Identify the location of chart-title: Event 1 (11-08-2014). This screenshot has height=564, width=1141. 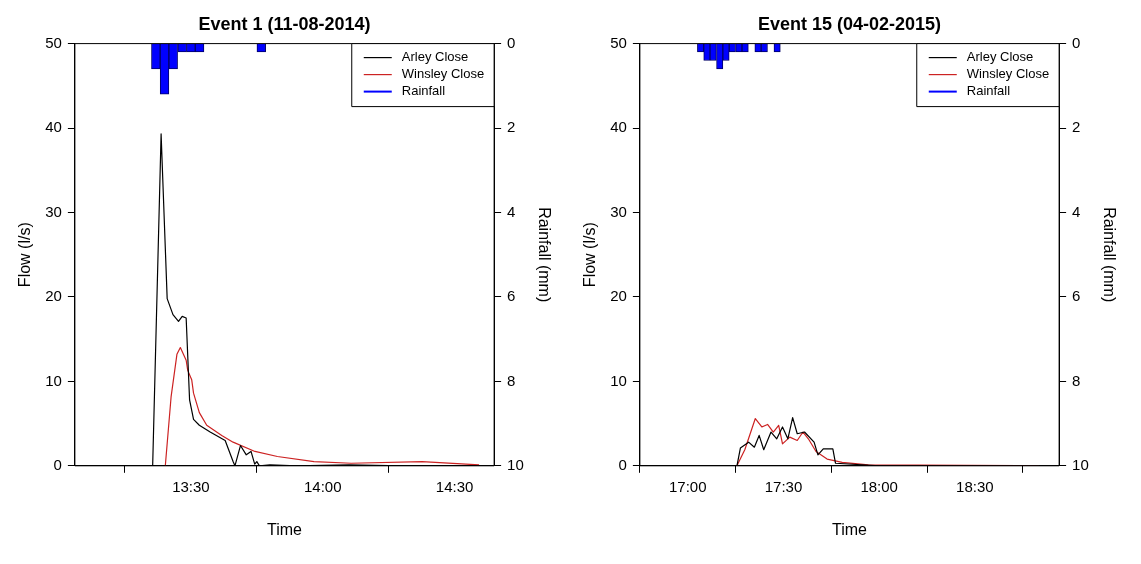
(284, 23).